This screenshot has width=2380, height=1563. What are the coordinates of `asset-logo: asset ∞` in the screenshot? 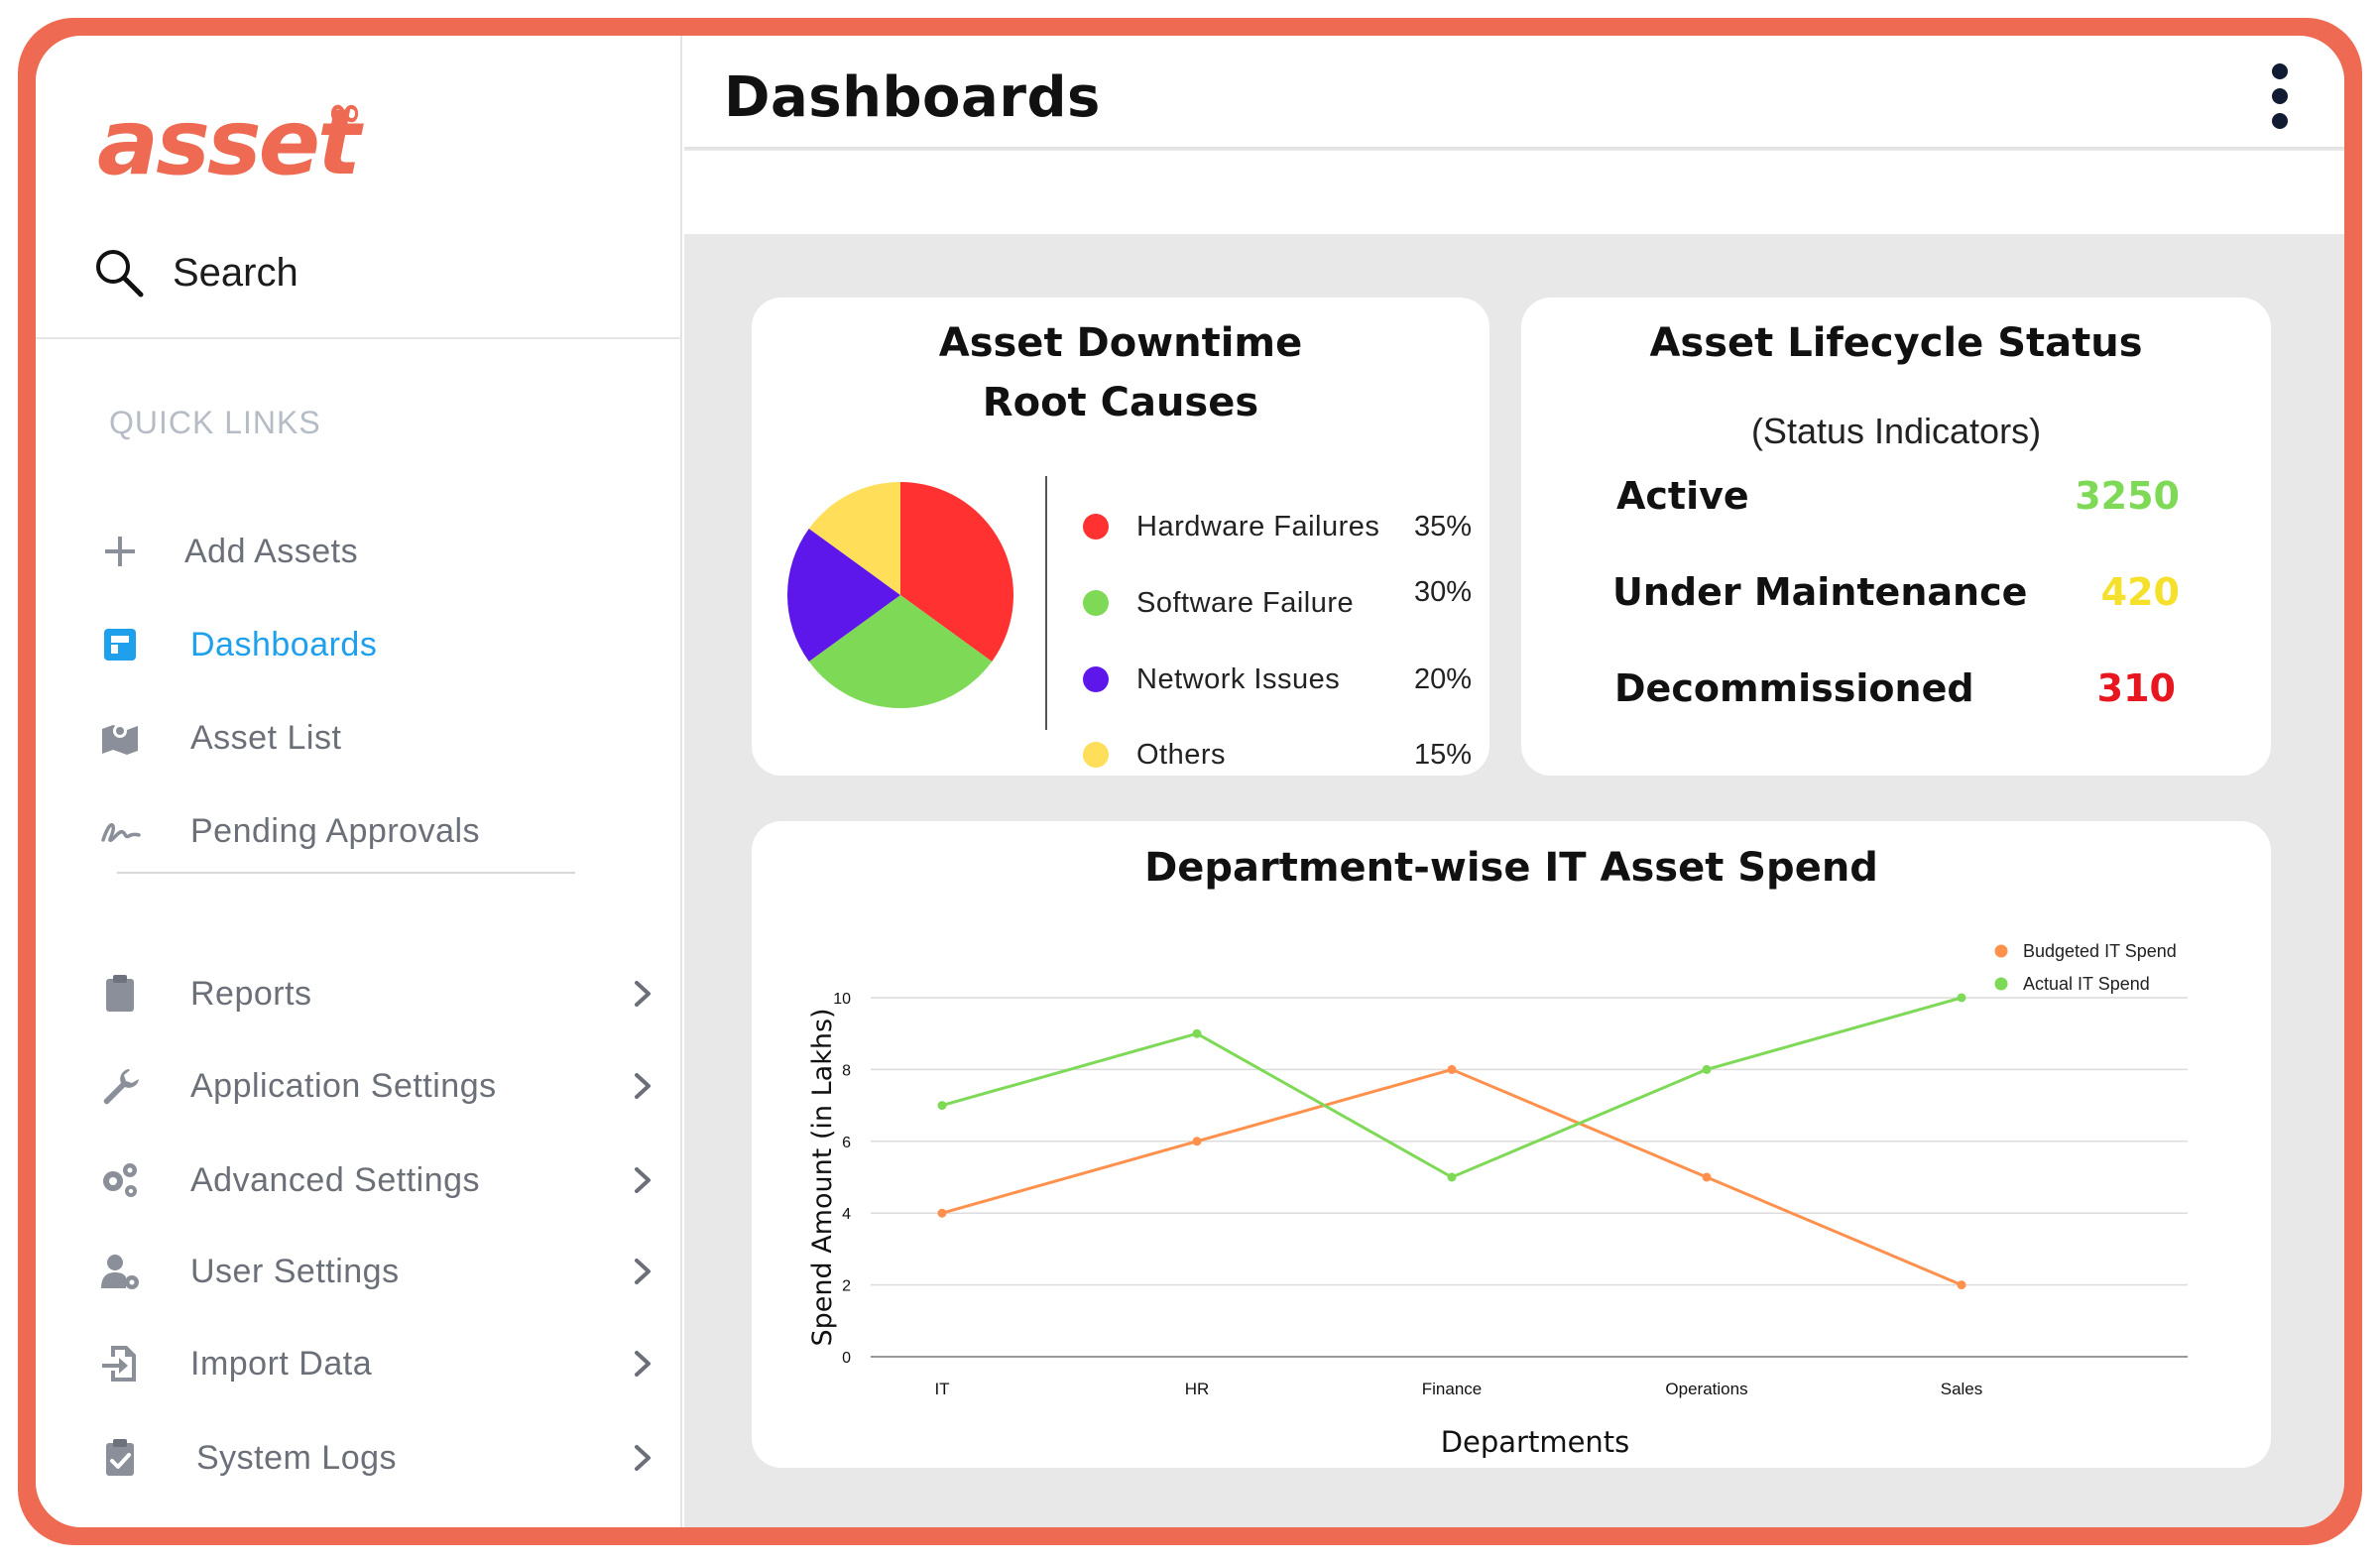 It's located at (246, 134).